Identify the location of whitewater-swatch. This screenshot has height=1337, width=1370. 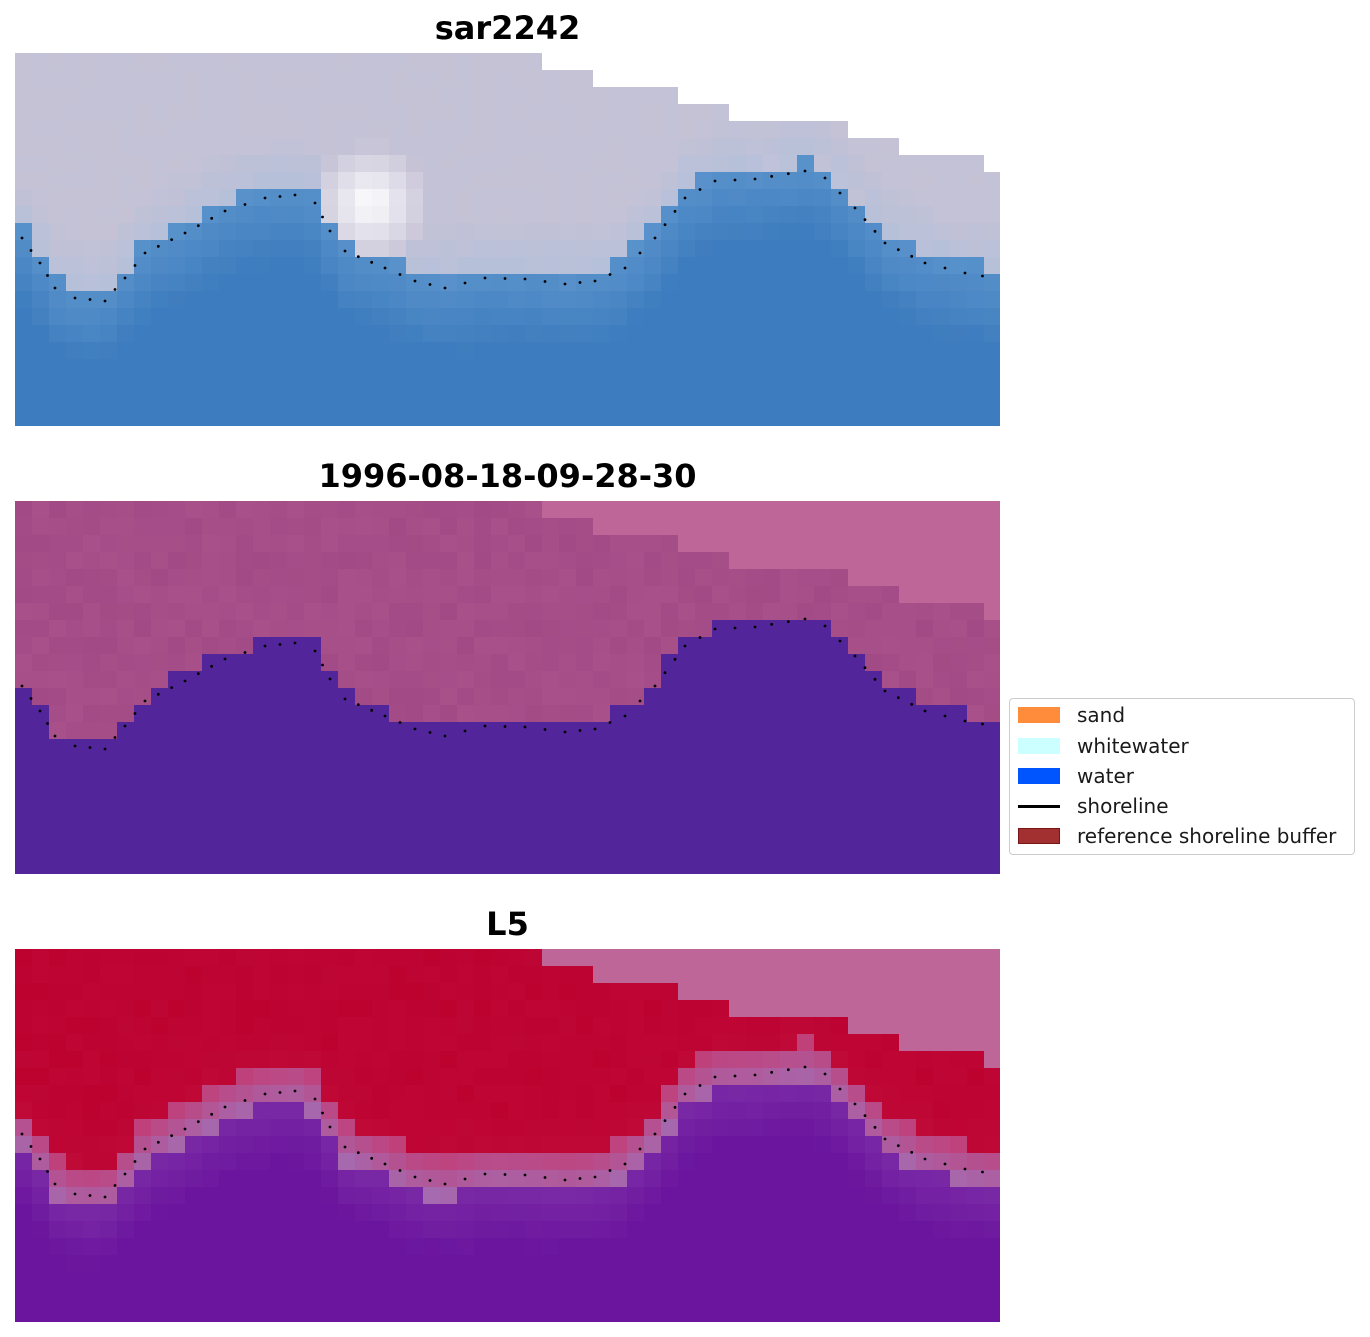
(1039, 746).